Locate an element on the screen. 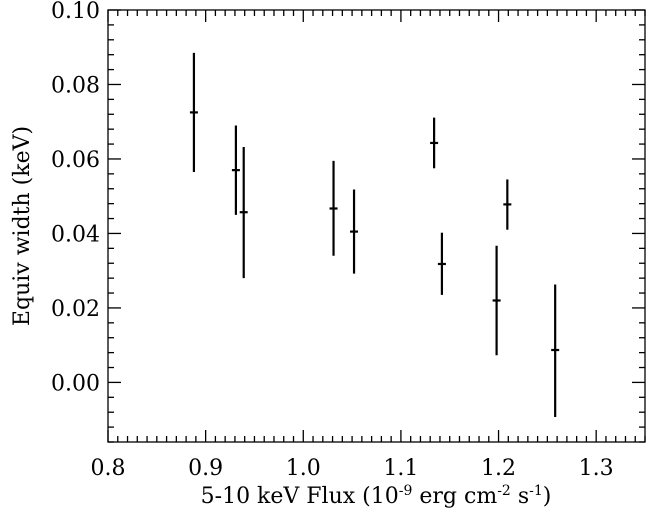 The image size is (654, 515). x-tick-label: 1.2 is located at coordinates (498, 468).